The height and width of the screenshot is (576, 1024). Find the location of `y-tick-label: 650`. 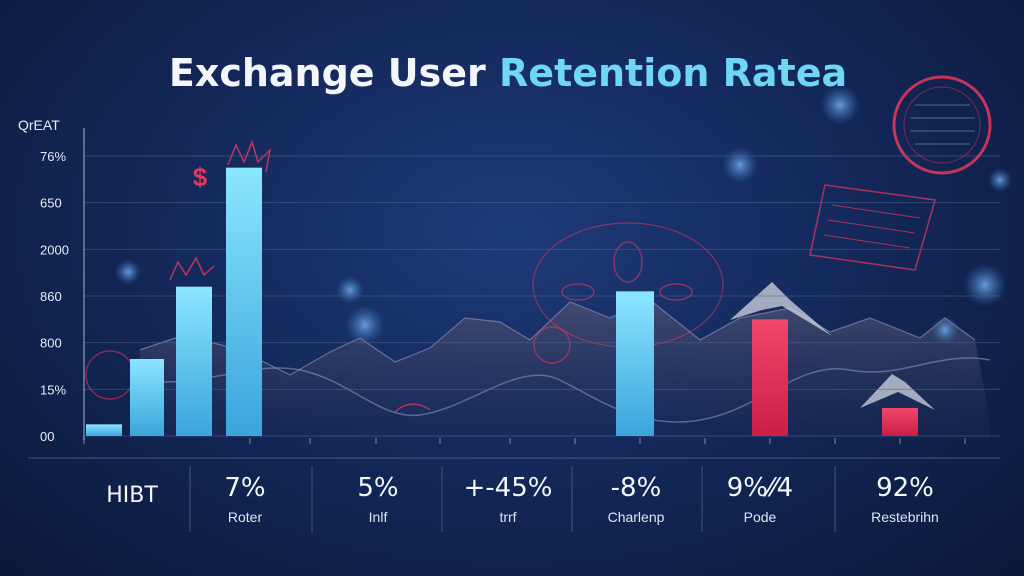

y-tick-label: 650 is located at coordinates (51, 203).